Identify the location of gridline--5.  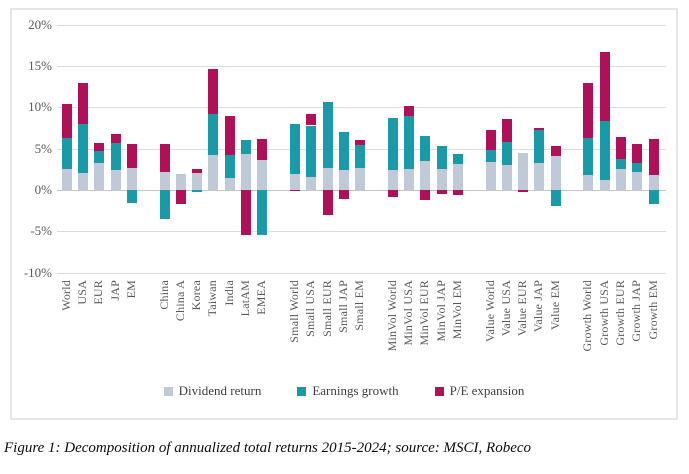
(361, 232).